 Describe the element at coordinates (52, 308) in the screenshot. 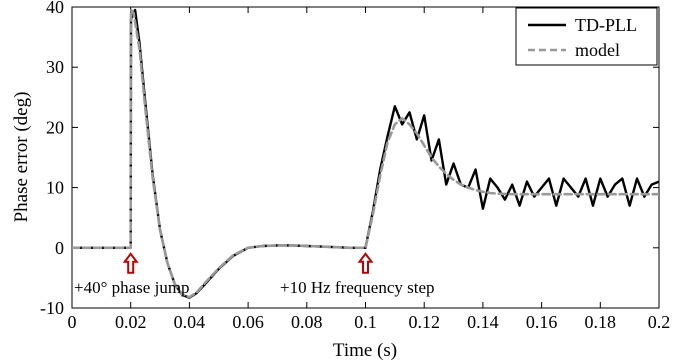

I see `y-tick-label: -10` at that location.